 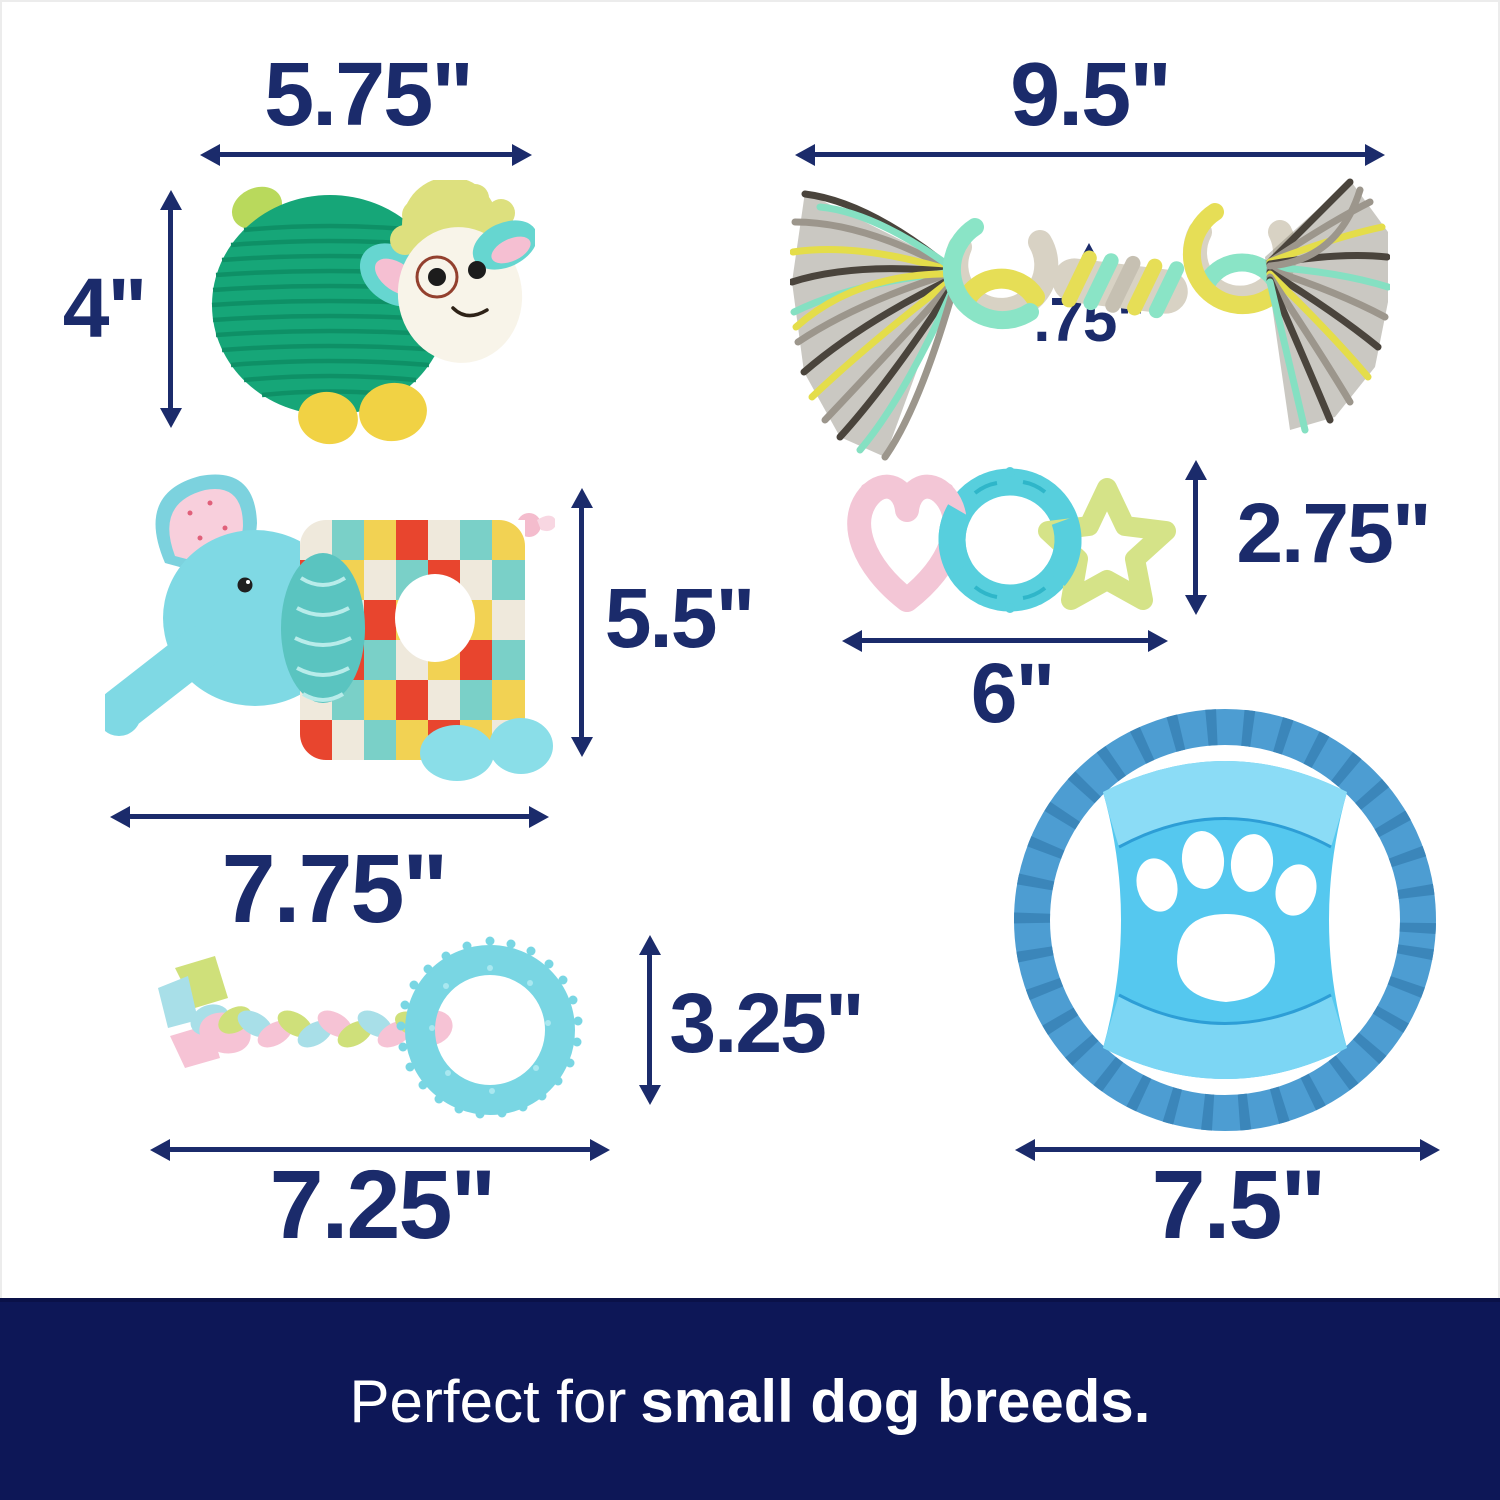 What do you see at coordinates (435, 618) in the screenshot?
I see `elephant-body-hole` at bounding box center [435, 618].